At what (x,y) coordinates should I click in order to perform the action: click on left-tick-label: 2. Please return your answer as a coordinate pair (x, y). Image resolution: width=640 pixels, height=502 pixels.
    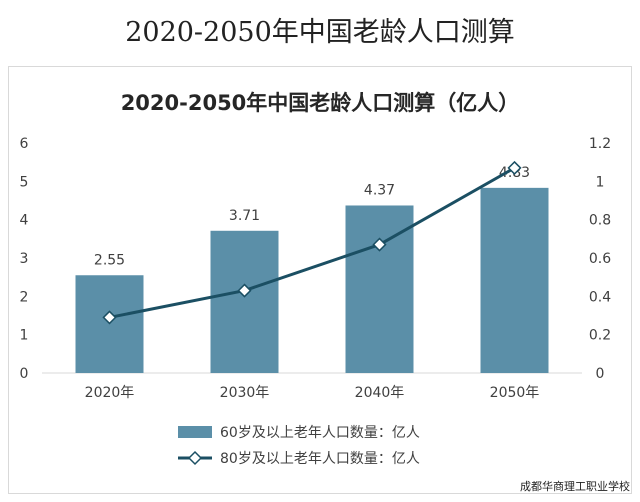
    Looking at the image, I should click on (24, 297).